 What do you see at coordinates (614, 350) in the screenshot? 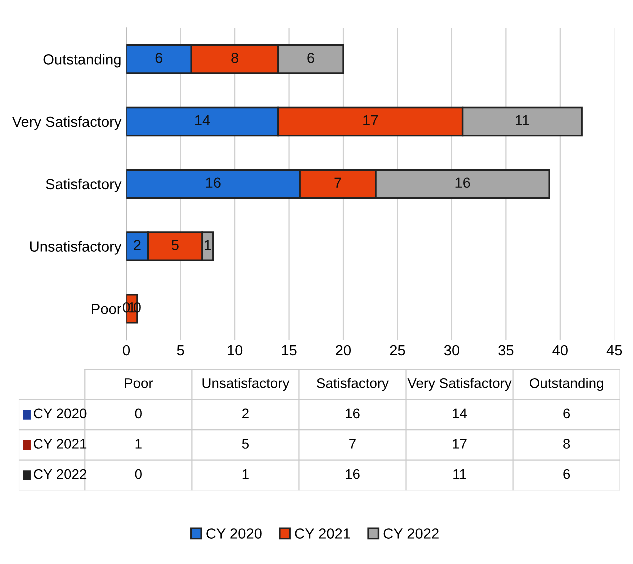
I see `x-tick-label: 45` at bounding box center [614, 350].